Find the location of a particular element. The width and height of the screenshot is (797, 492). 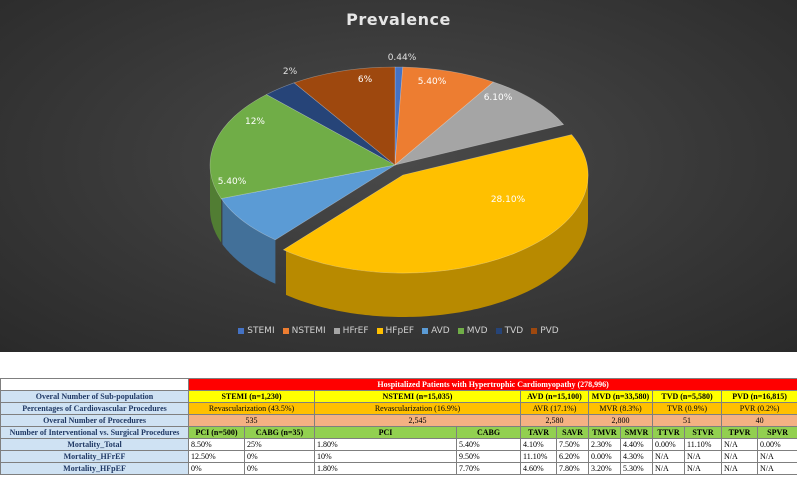

table-cell: TVR (0.9%) is located at coordinates (687, 408).